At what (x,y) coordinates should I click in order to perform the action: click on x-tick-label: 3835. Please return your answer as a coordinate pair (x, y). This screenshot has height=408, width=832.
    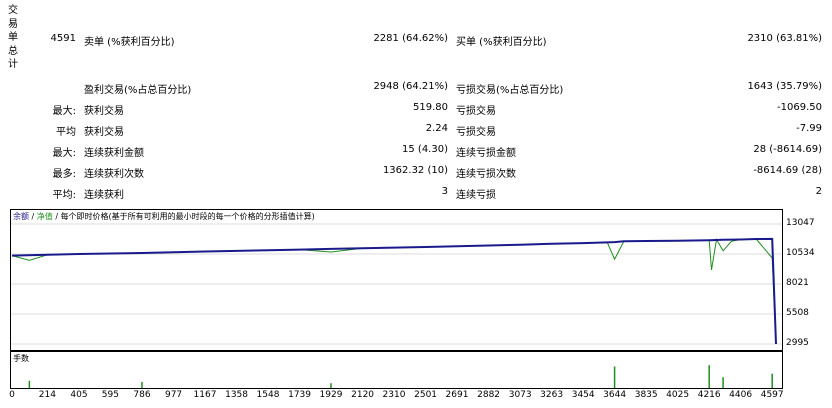
    Looking at the image, I should click on (646, 395).